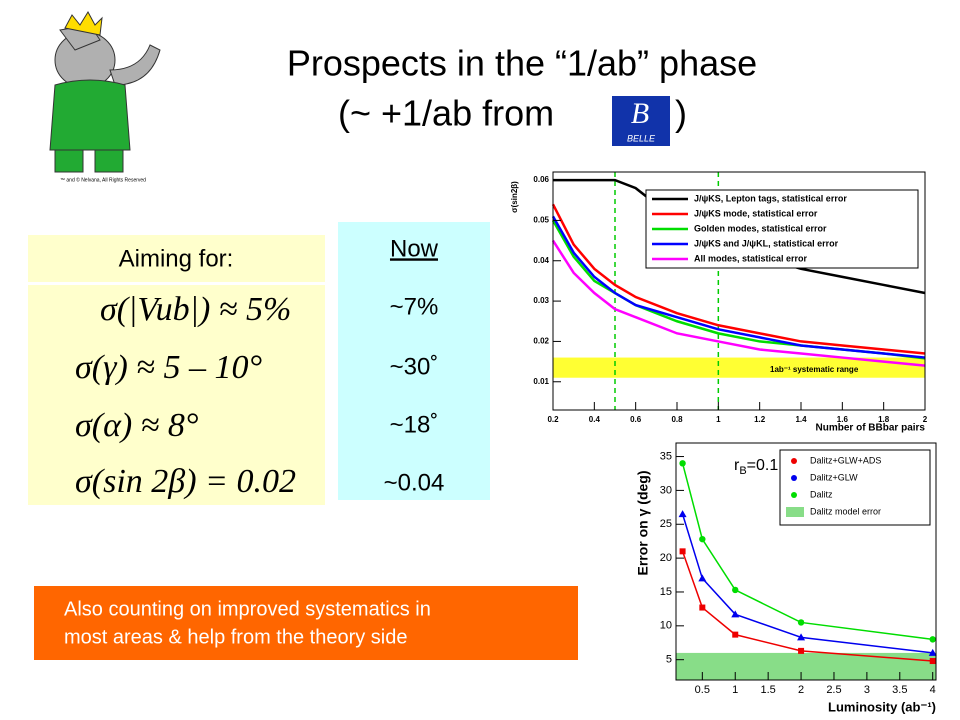 This screenshot has width=960, height=720. I want to click on now-value: ~18˚, so click(414, 424).